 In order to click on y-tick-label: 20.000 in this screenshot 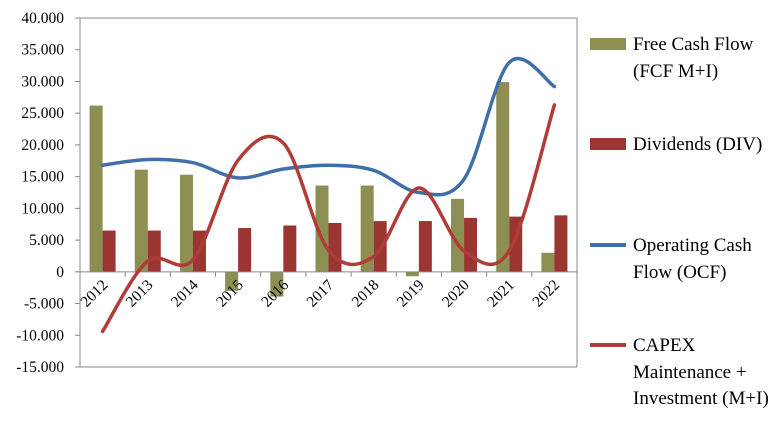, I will do `click(42, 145)`.